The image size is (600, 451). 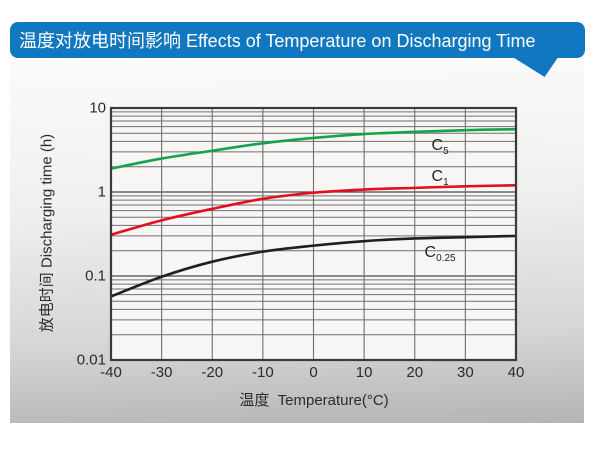 I want to click on x-tick-label: -10, so click(x=263, y=372).